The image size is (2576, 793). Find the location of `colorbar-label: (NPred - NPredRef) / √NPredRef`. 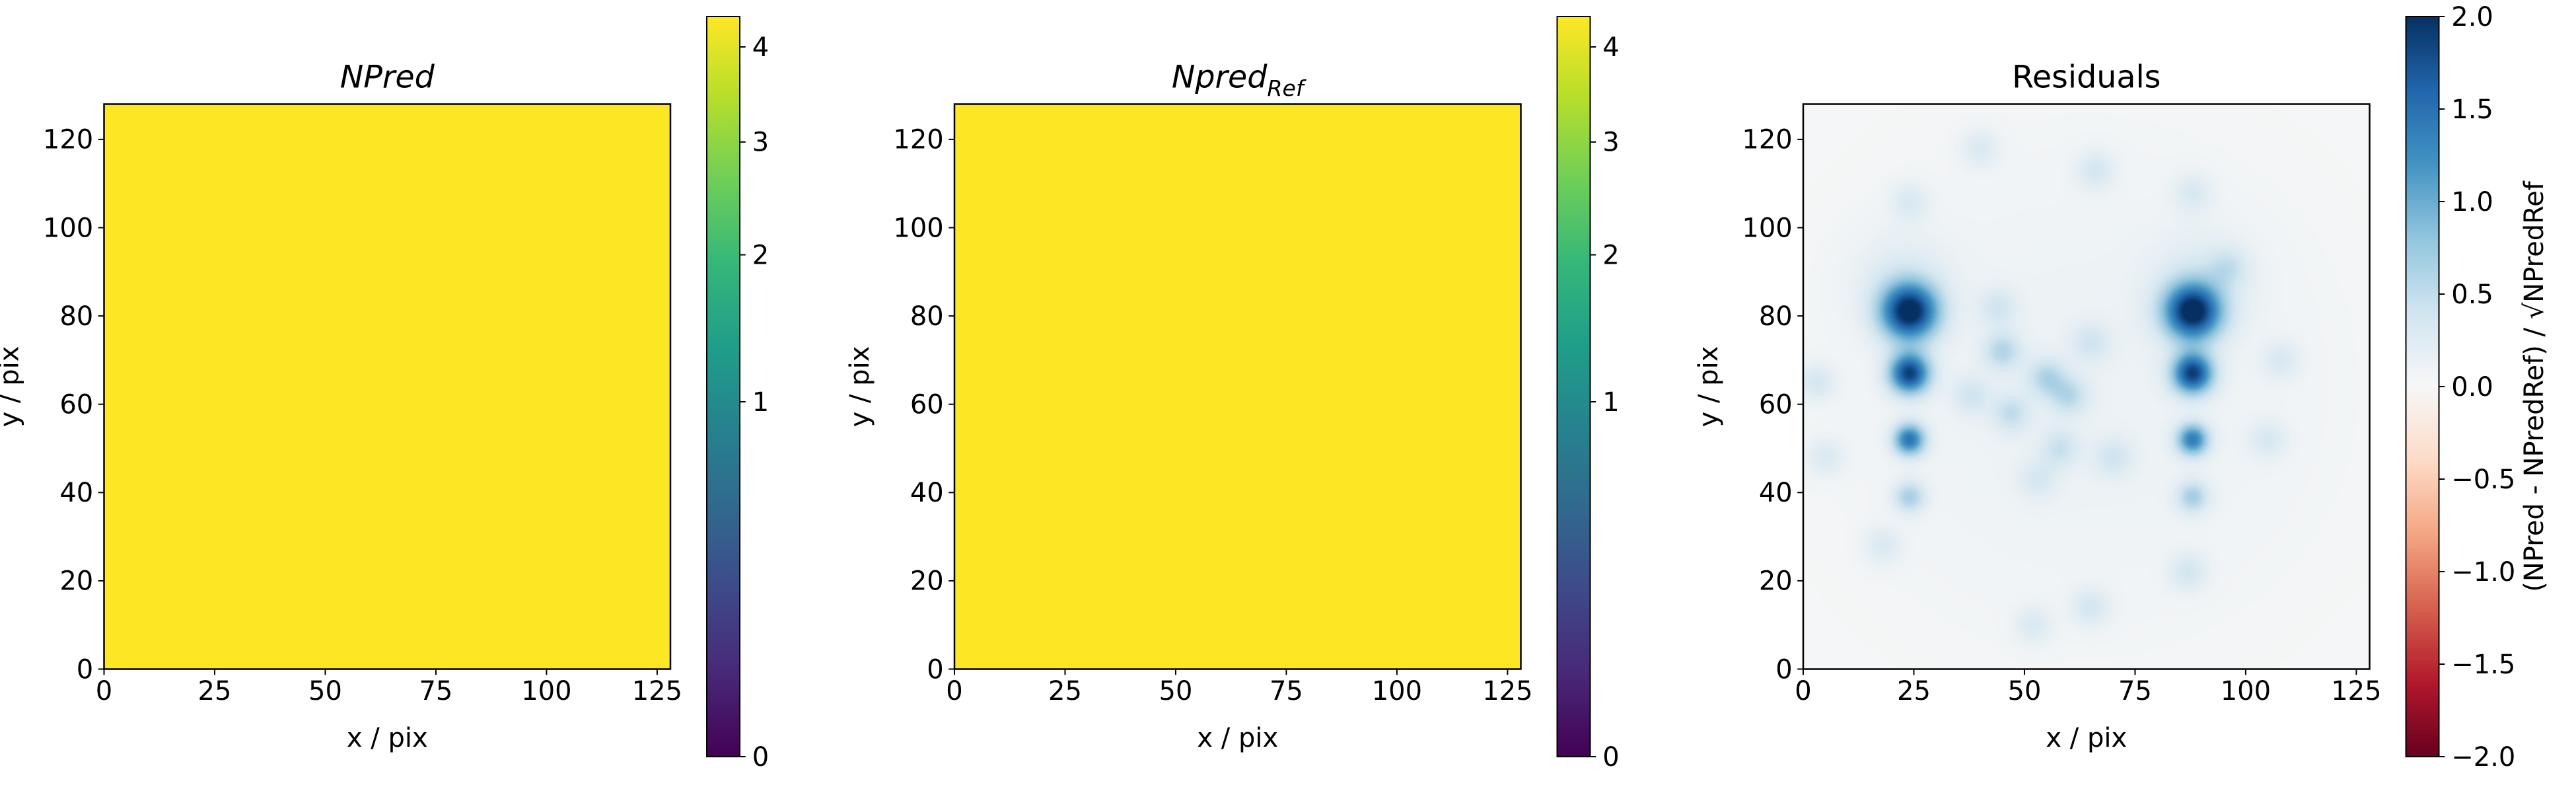

colorbar-label: (NPred - NPredRef) / √NPredRef is located at coordinates (2535, 385).